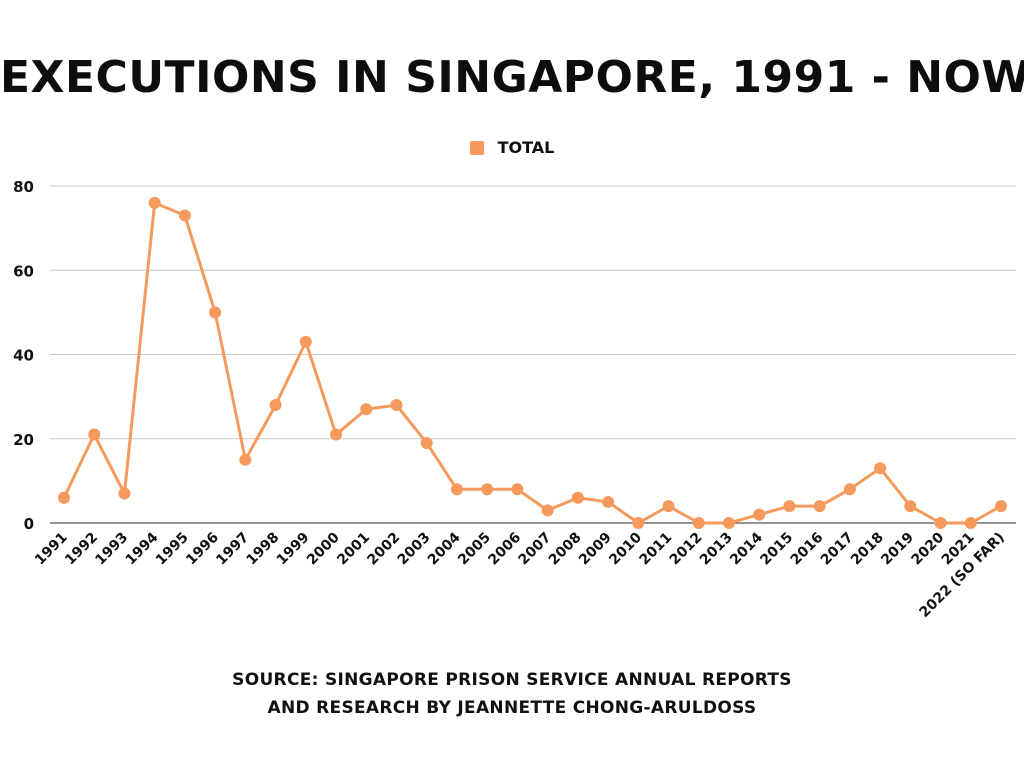 Image resolution: width=1024 pixels, height=768 pixels. I want to click on x-tick-label: 1992, so click(81, 549).